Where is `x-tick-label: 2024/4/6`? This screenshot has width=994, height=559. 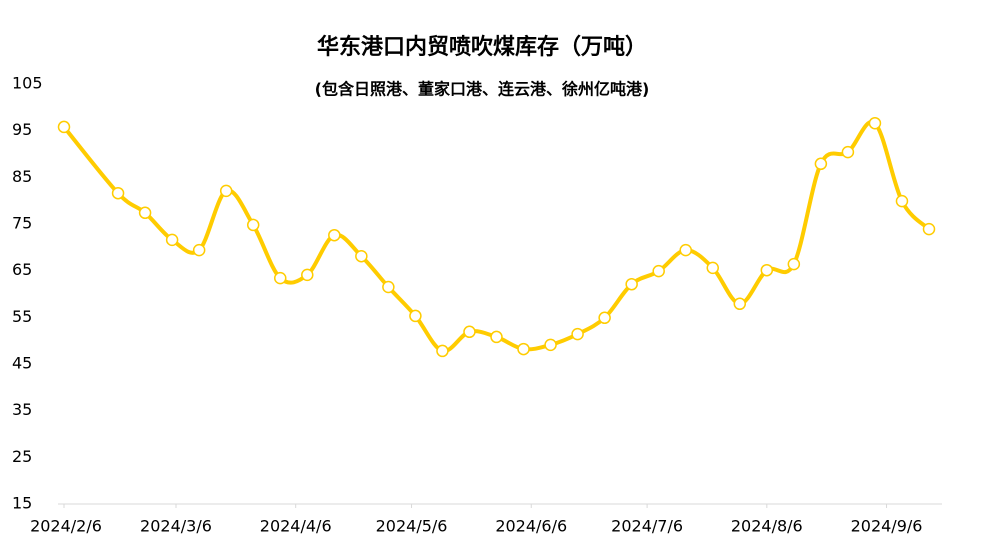 x-tick-label: 2024/4/6 is located at coordinates (296, 526).